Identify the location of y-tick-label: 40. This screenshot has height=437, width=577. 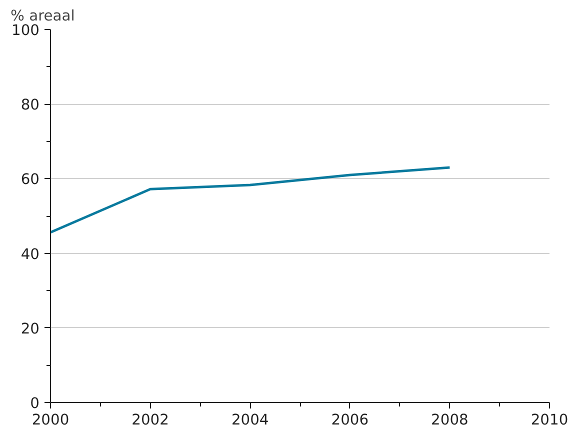
(30, 254).